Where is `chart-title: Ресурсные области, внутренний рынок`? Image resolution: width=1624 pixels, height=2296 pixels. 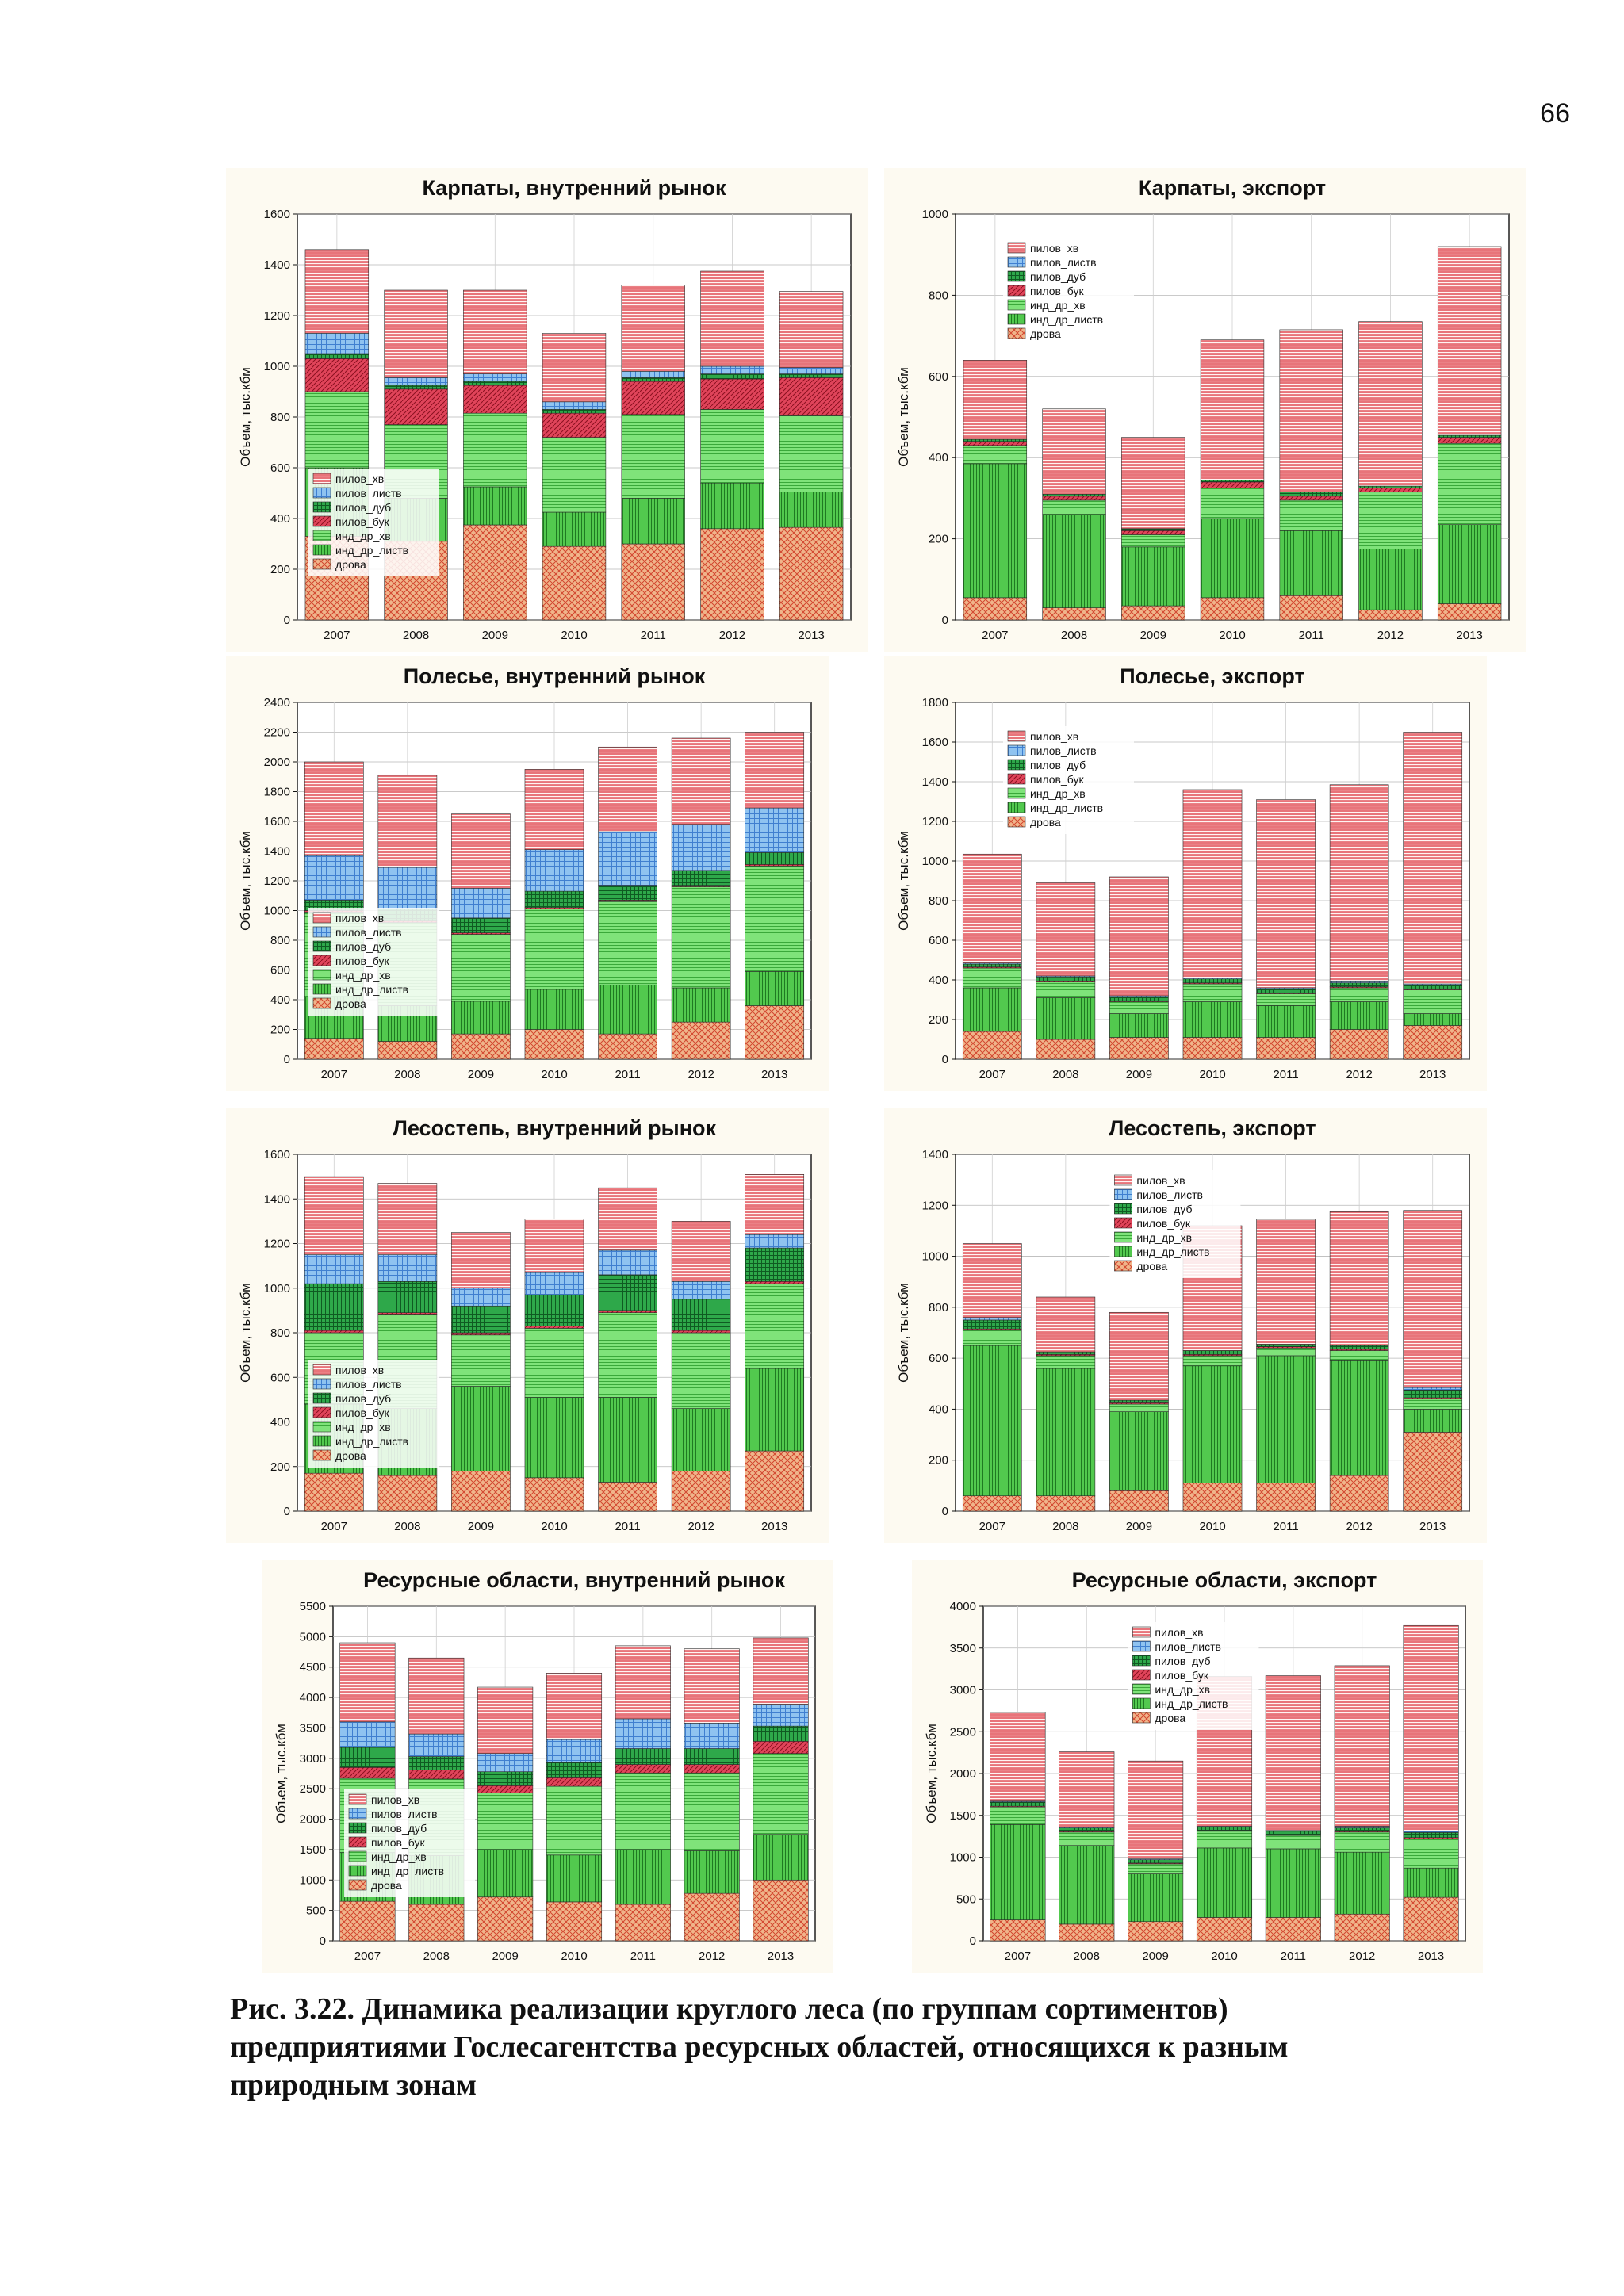 chart-title: Ресурсные области, внутренний рынок is located at coordinates (574, 1580).